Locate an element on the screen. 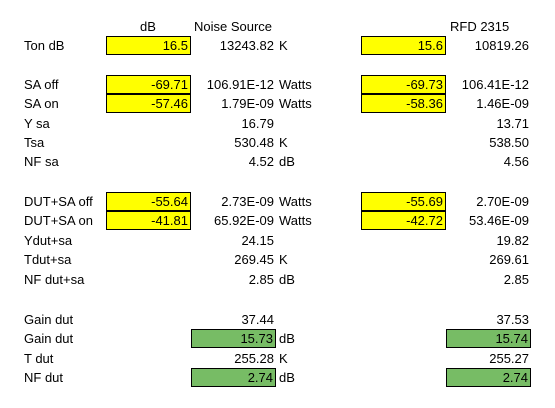  rfd-value: 1.46E-09 is located at coordinates (502, 103).